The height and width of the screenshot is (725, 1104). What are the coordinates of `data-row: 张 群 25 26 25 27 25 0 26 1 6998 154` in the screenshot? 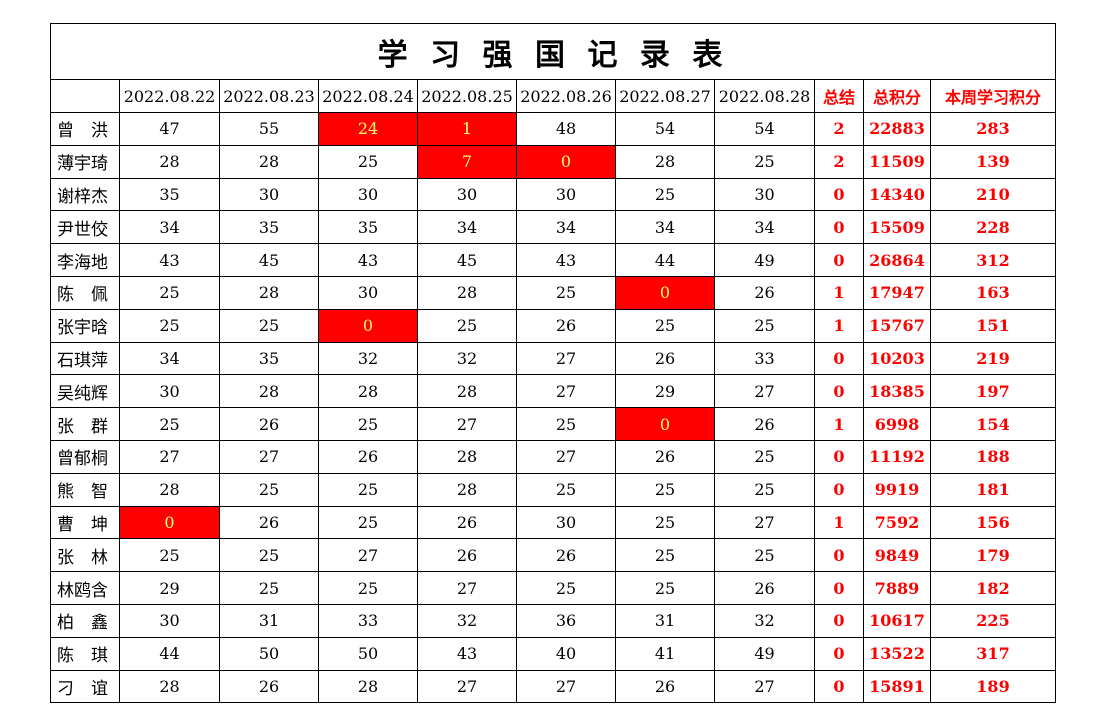 It's located at (553, 424).